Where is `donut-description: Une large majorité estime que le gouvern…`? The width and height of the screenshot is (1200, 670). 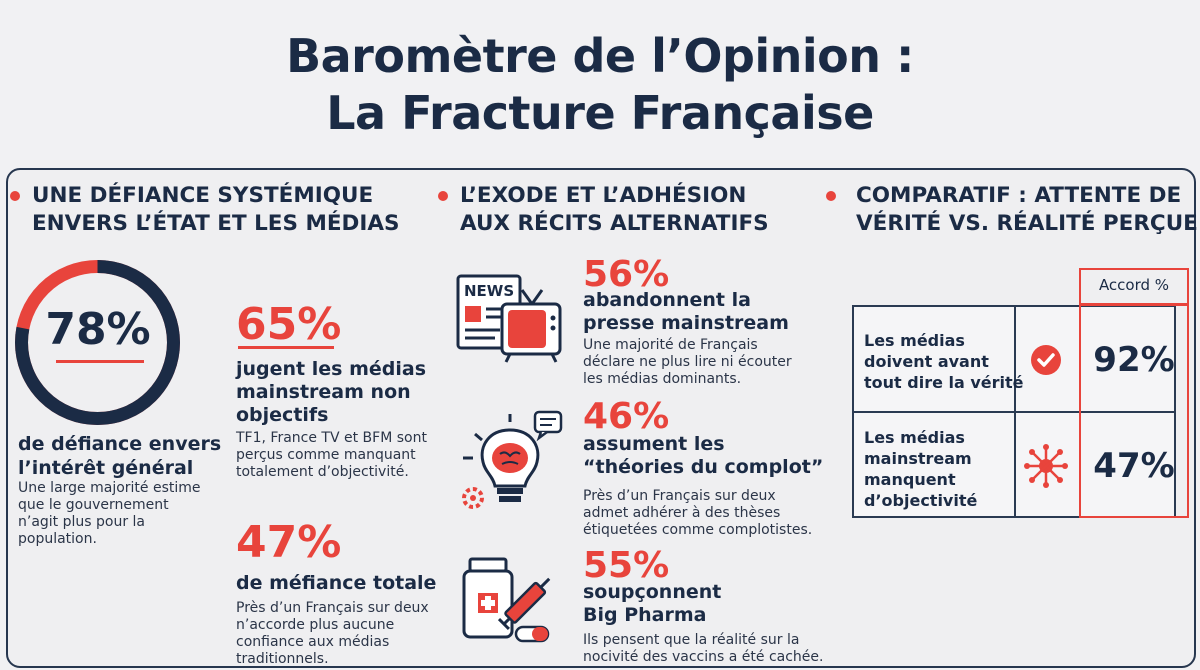 donut-description: Une large majorité estime que le gouvern… is located at coordinates (109, 513).